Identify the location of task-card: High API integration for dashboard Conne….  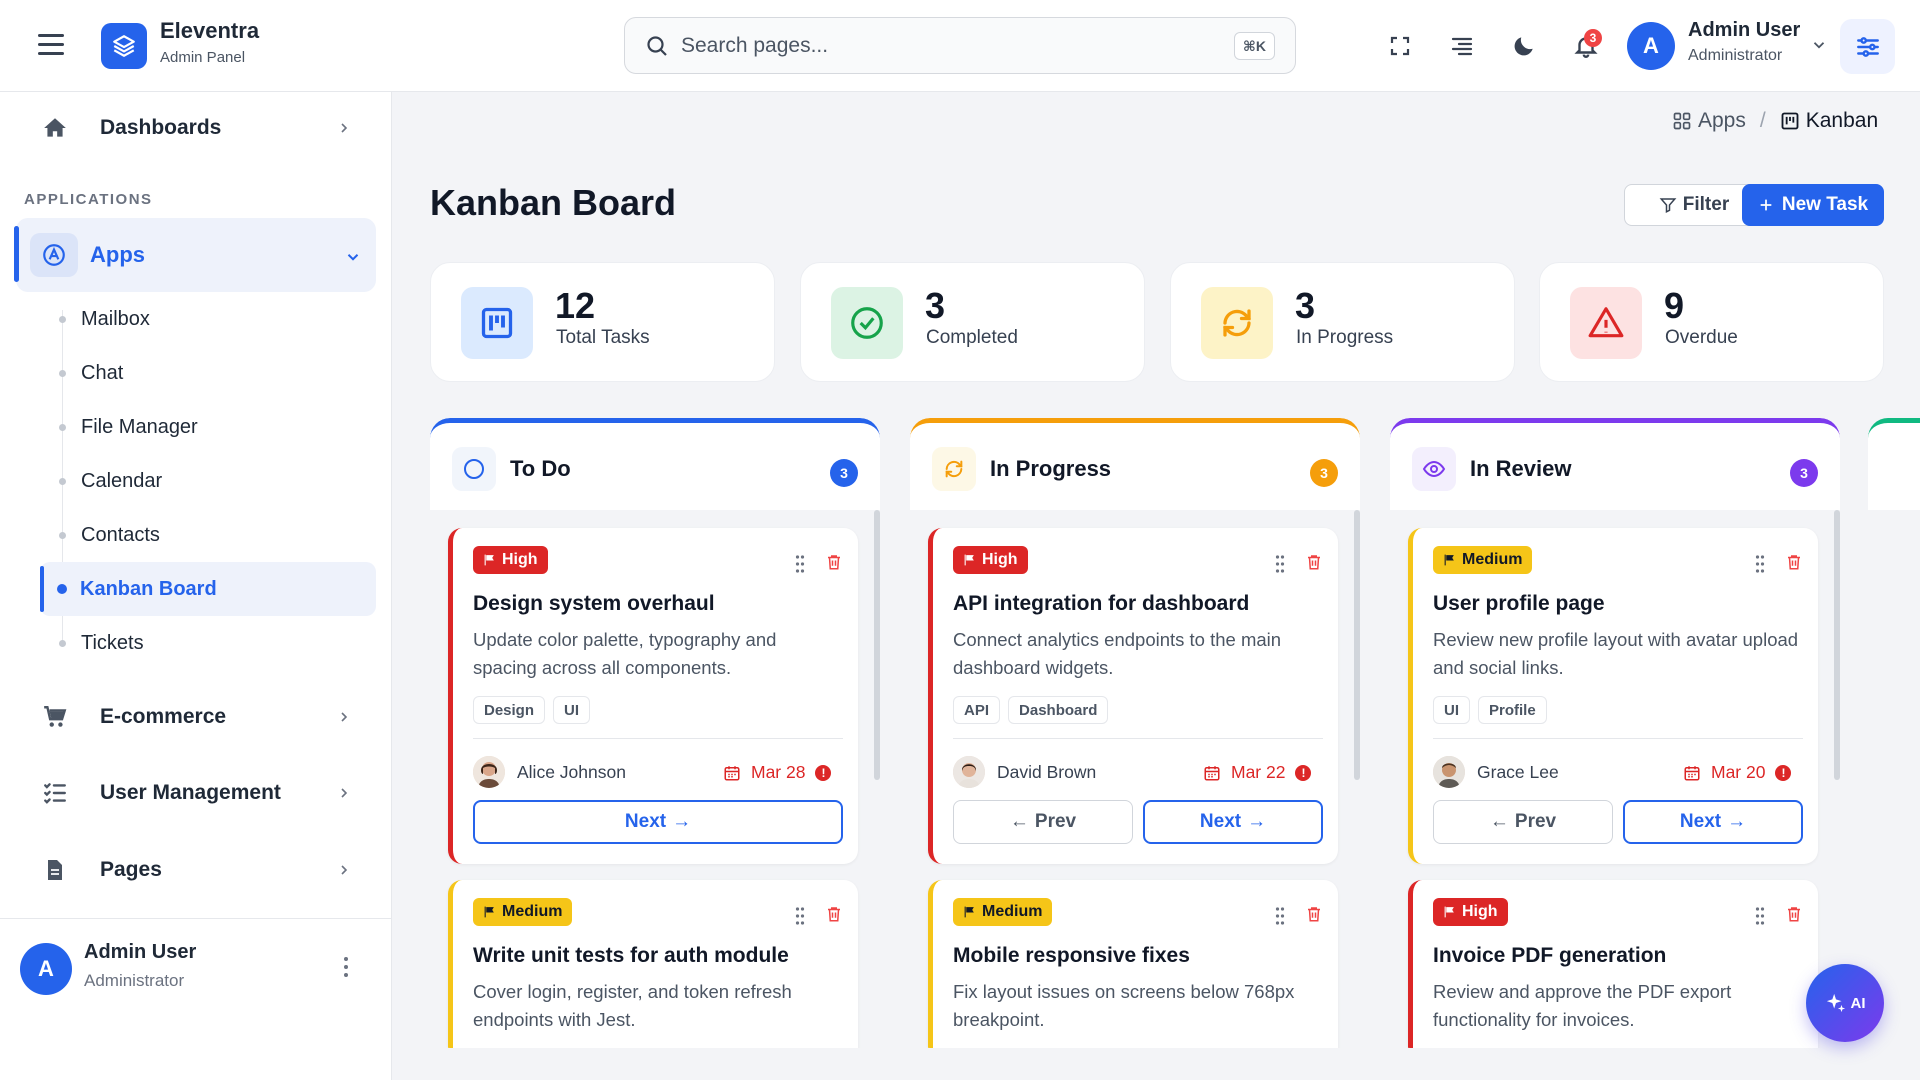
(1133, 696).